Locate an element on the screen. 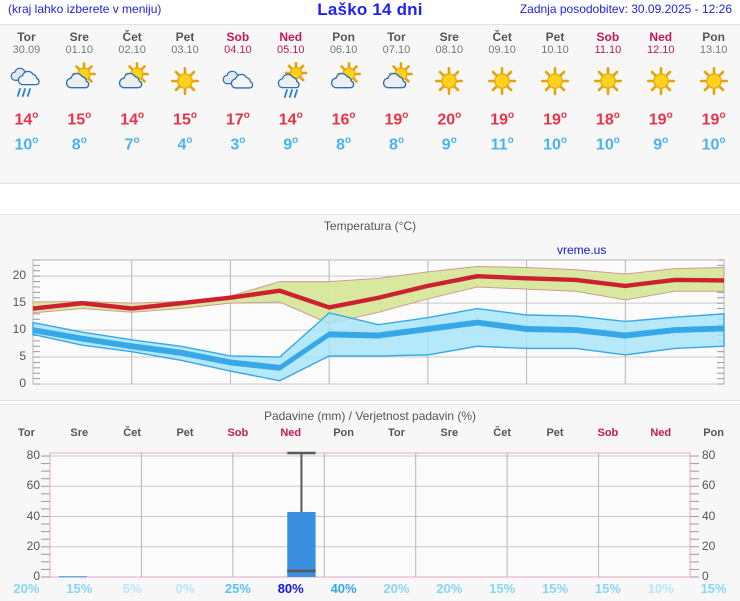  precipitation-probability-label: 25% is located at coordinates (237, 588).